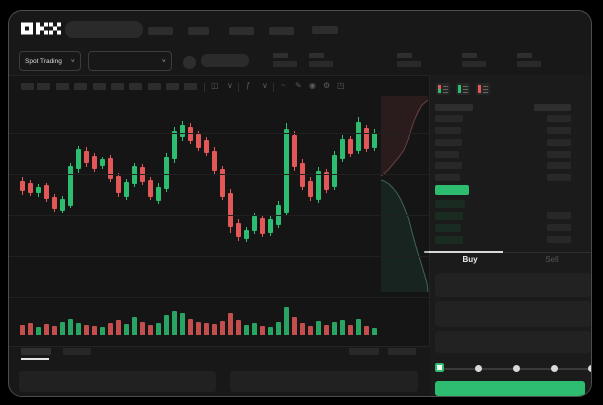 Image resolution: width=603 pixels, height=405 pixels. I want to click on fullscreen-icon: ◳, so click(341, 85).